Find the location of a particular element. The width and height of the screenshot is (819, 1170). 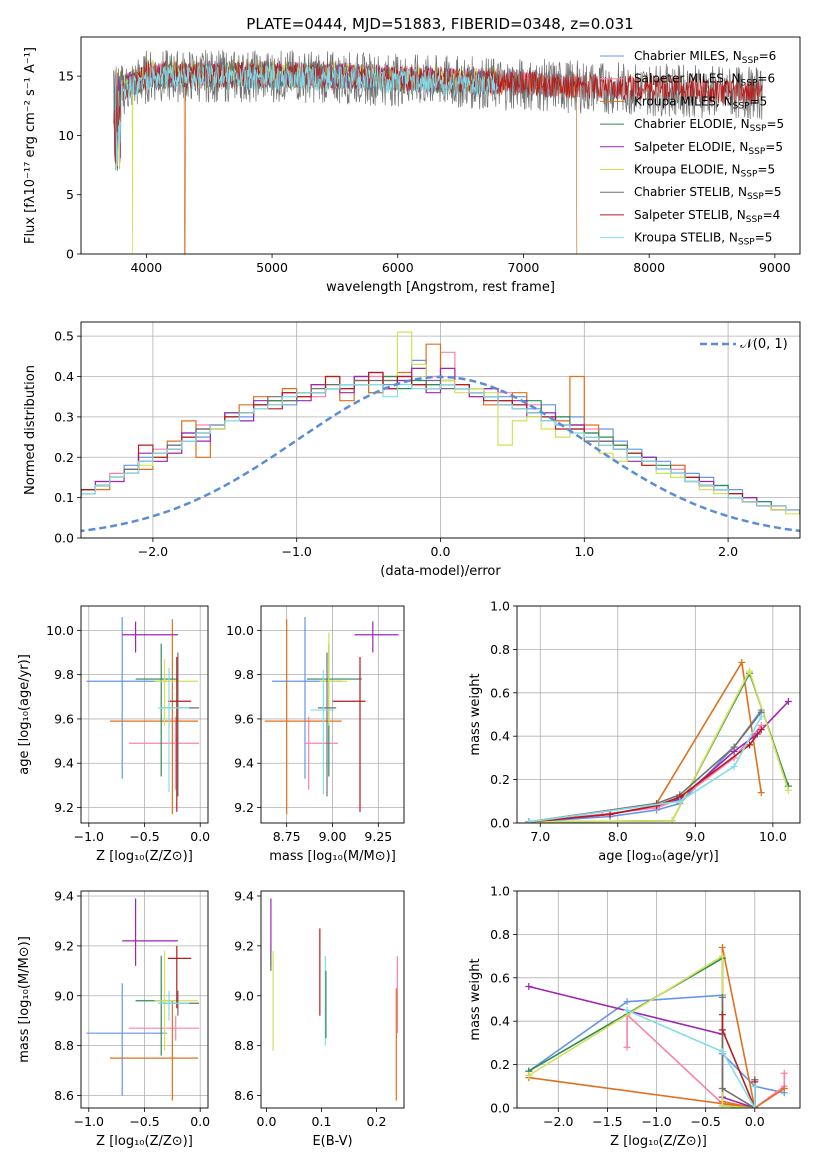

axis-ticks: −2.0 −1.5 −1.0 −0.5 0.0 0.0 0.2 0.4 0.6 0.8 1.0 is located at coordinates (627, 1007).